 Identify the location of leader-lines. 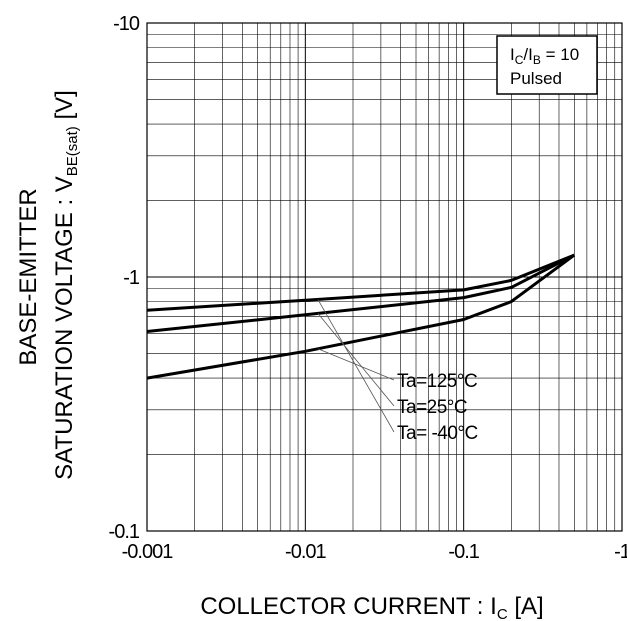
(356, 366).